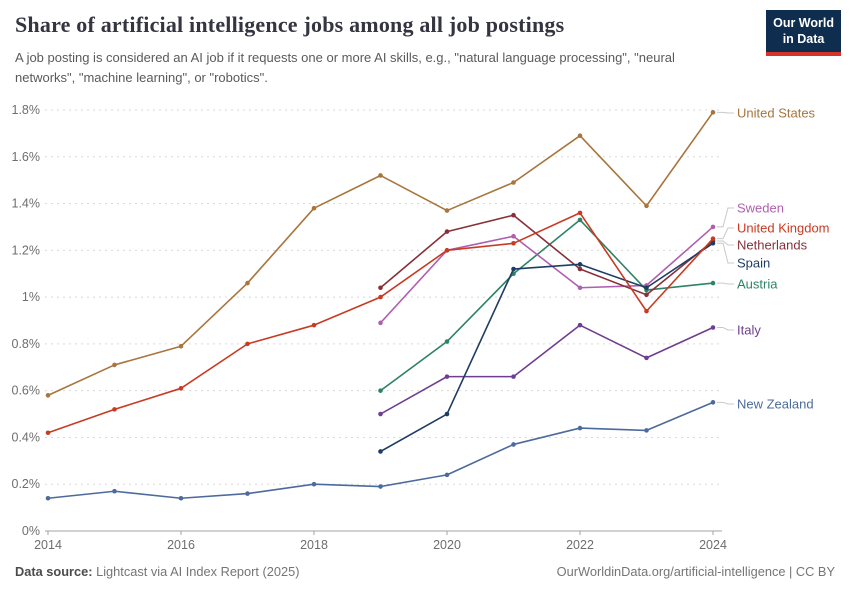 This screenshot has width=850, height=600. I want to click on data-point-new-zealand-2023, so click(646, 430).